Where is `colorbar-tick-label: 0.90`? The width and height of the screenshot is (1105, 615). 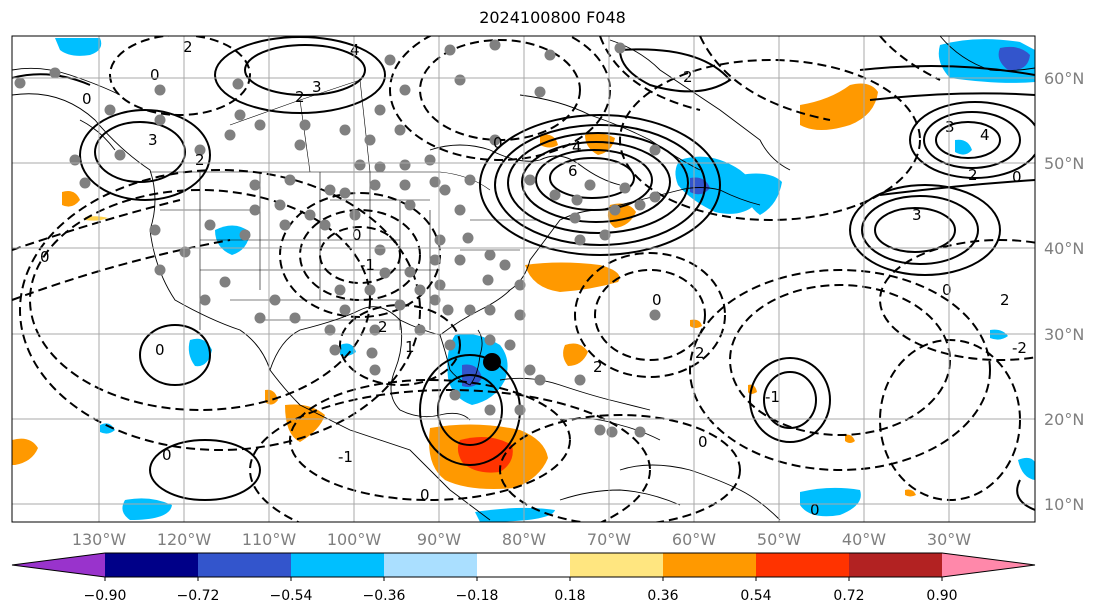
colorbar-tick-label: 0.90 is located at coordinates (941, 596).